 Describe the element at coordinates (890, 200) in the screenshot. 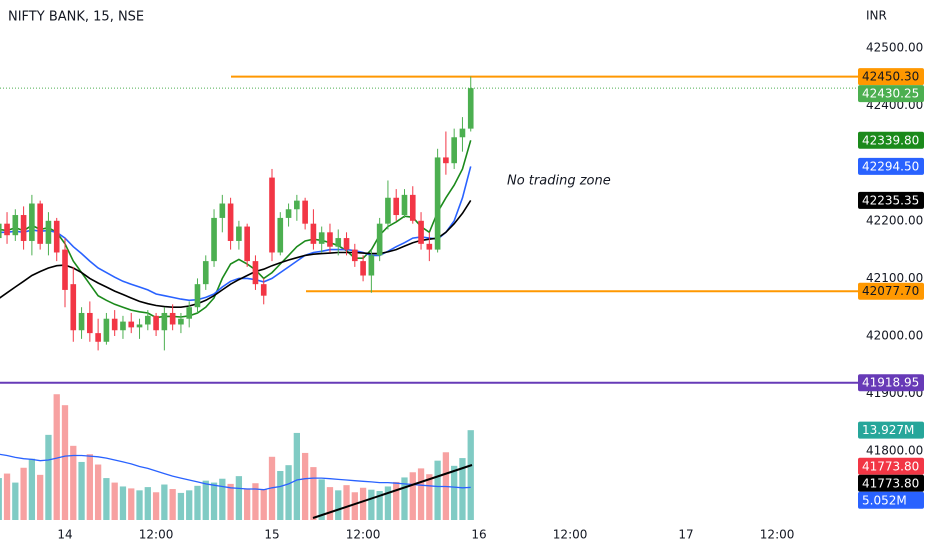

I see `price-label: 42235.35` at that location.